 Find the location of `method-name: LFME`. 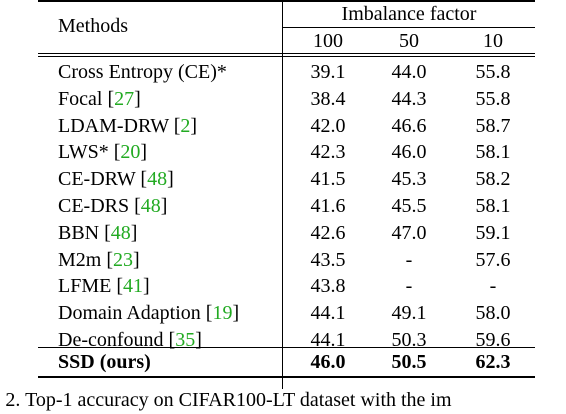

method-name: LFME is located at coordinates (85, 286).